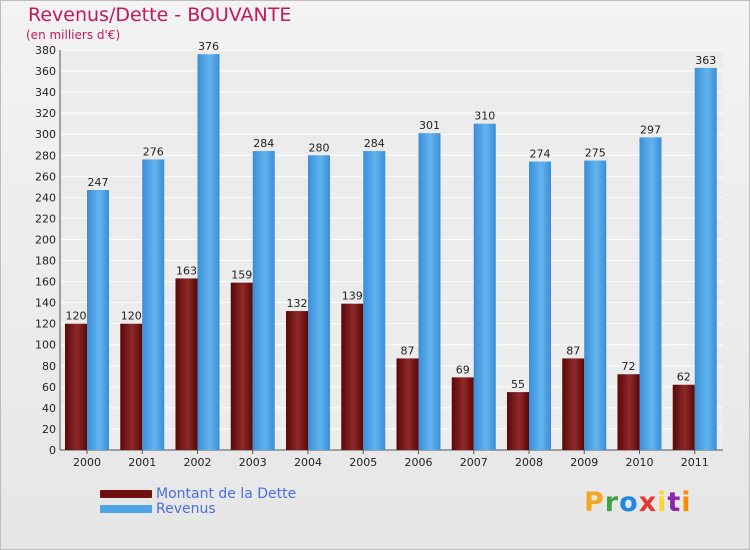 This screenshot has height=550, width=750. Describe the element at coordinates (529, 462) in the screenshot. I see `x-tick-label: 2008` at that location.